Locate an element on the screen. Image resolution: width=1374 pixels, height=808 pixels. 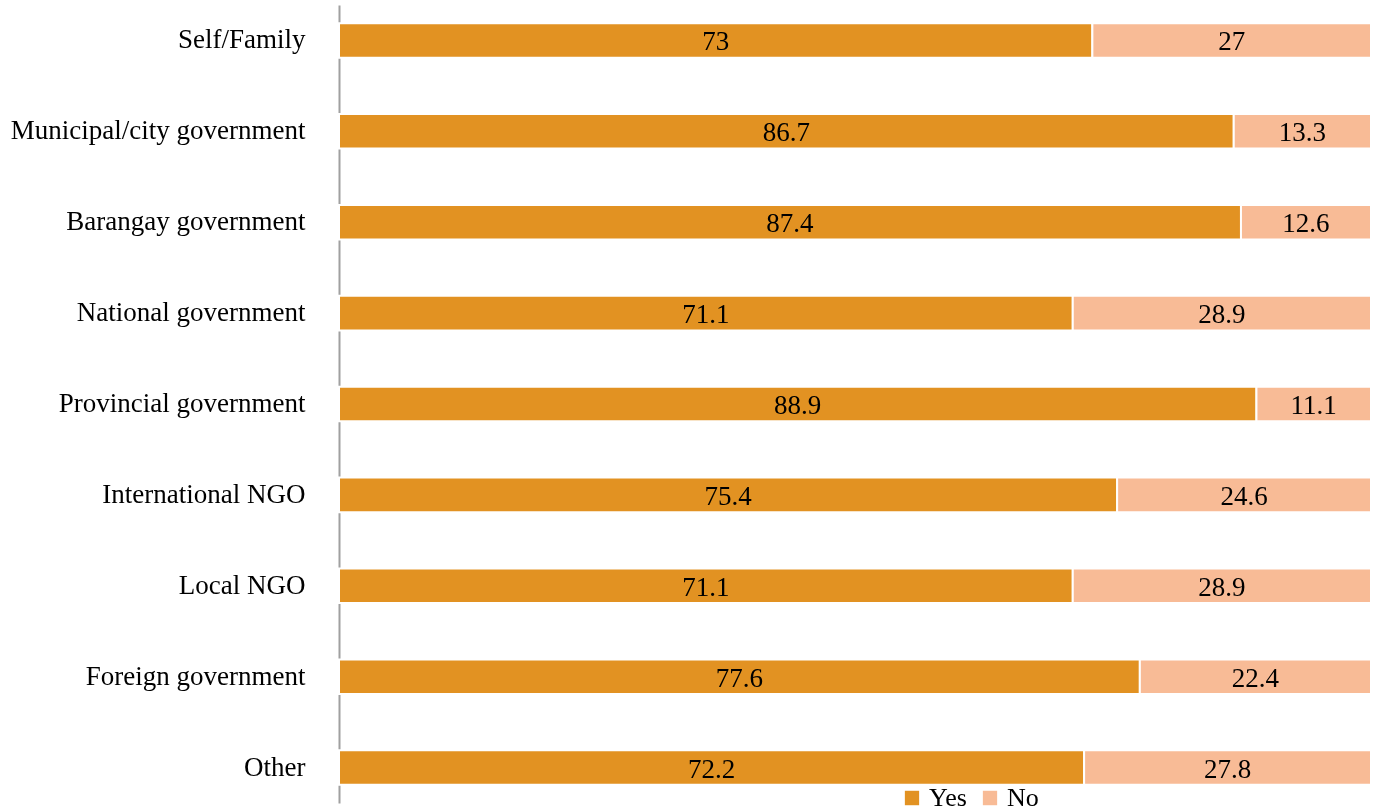
data-label: 87.4 is located at coordinates (790, 223).